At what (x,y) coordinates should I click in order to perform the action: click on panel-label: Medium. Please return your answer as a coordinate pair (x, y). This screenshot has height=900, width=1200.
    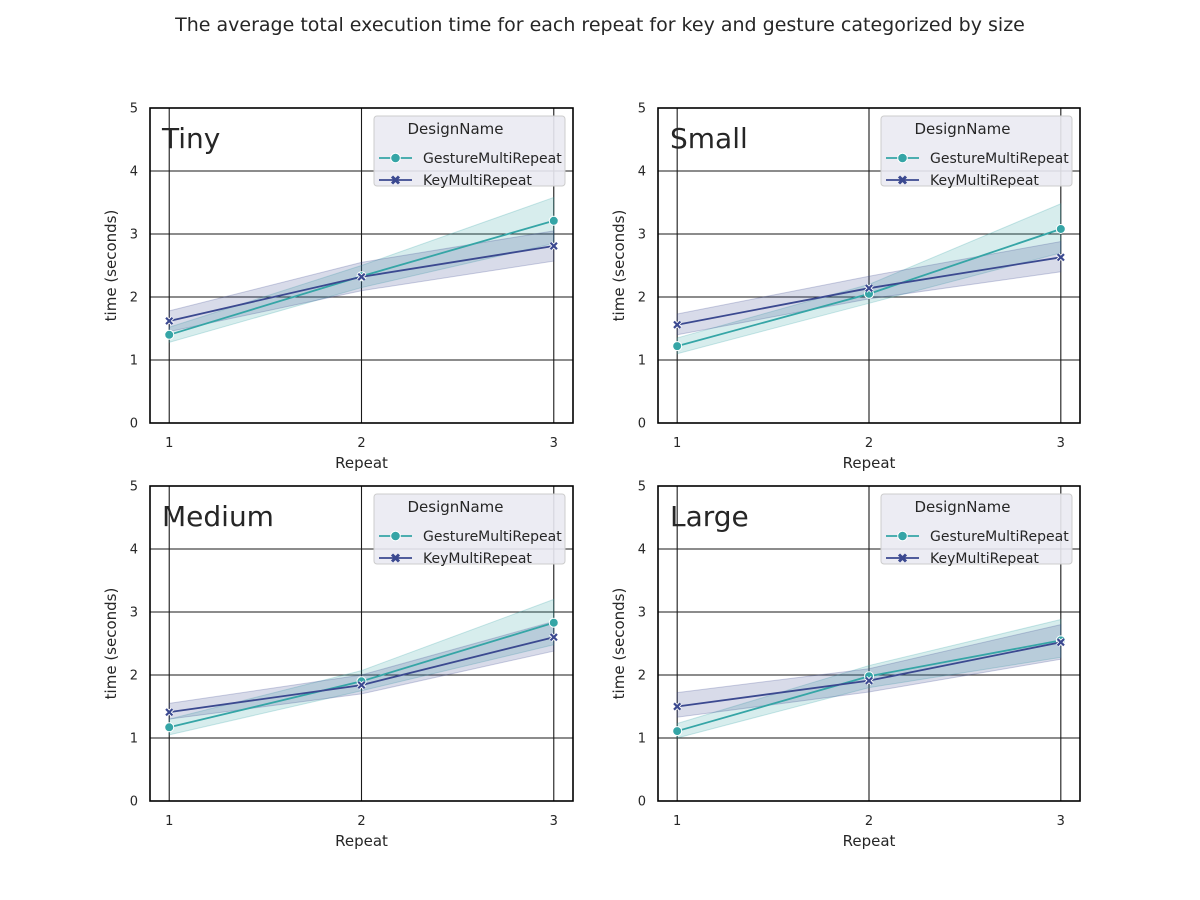
    Looking at the image, I should click on (218, 516).